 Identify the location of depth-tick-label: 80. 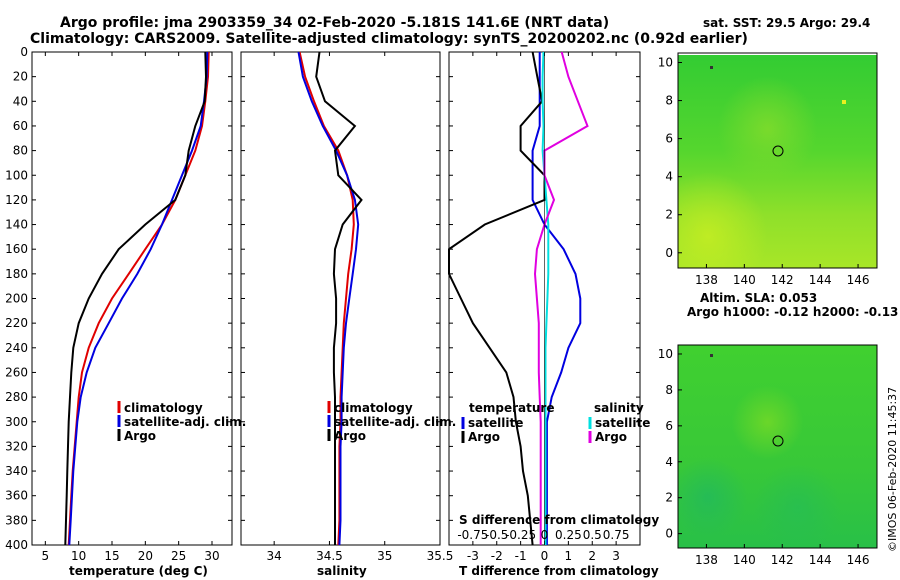
(20, 151).